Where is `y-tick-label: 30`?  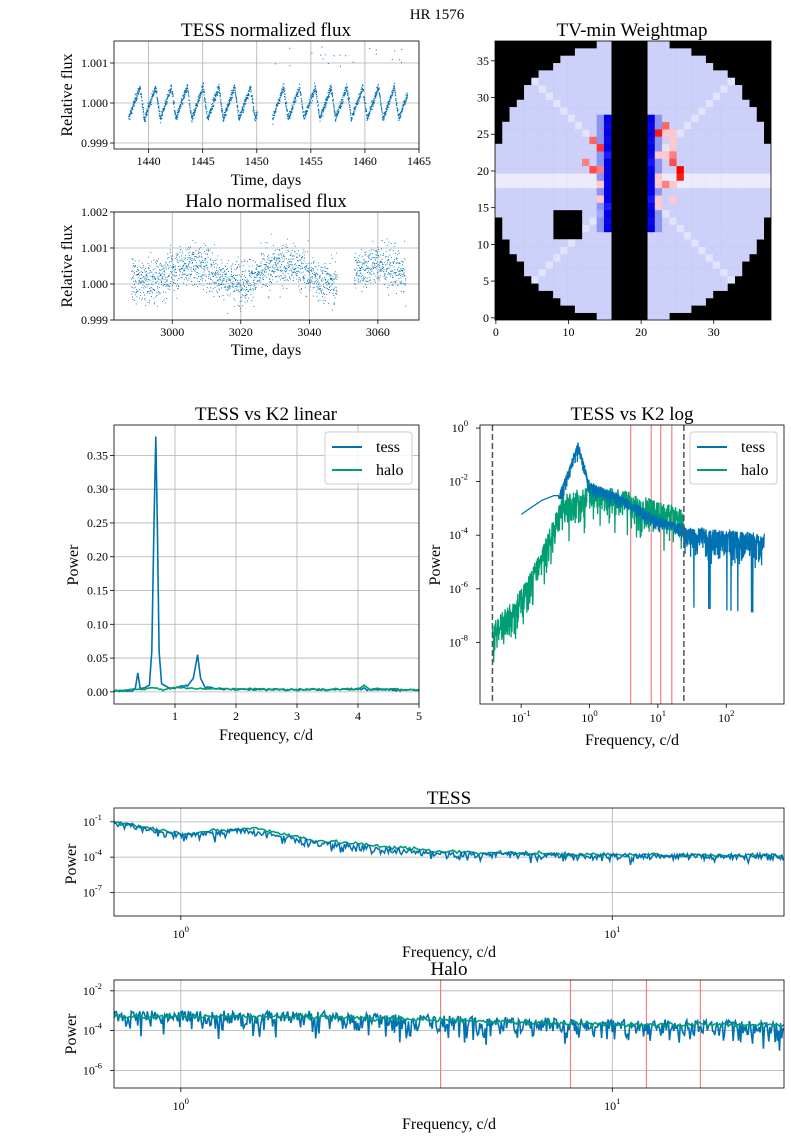 y-tick-label: 30 is located at coordinates (483, 98).